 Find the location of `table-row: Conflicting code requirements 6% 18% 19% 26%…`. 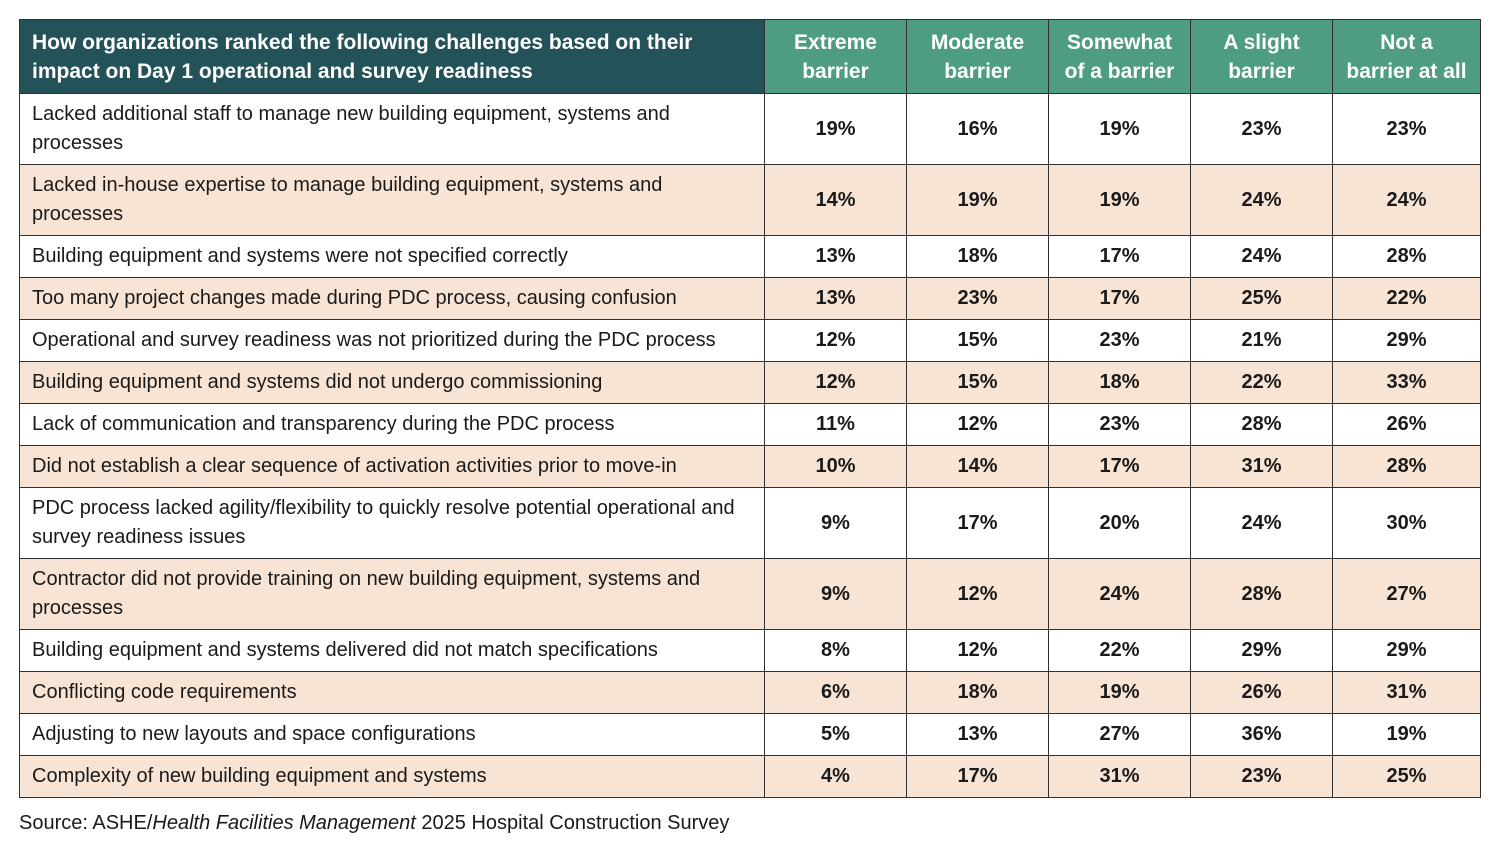

table-row: Conflicting code requirements 6% 18% 19% 26%… is located at coordinates (750, 692).